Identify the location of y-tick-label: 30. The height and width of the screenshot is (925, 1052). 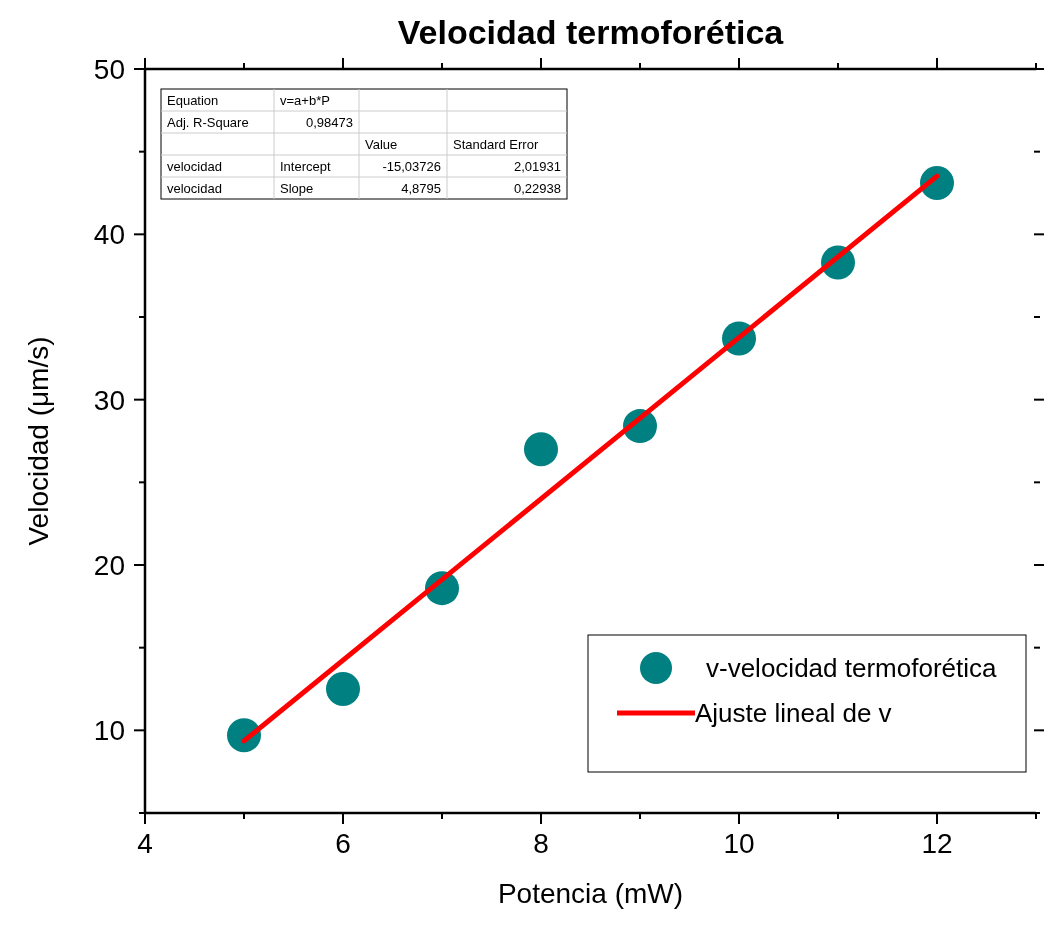
(109, 400).